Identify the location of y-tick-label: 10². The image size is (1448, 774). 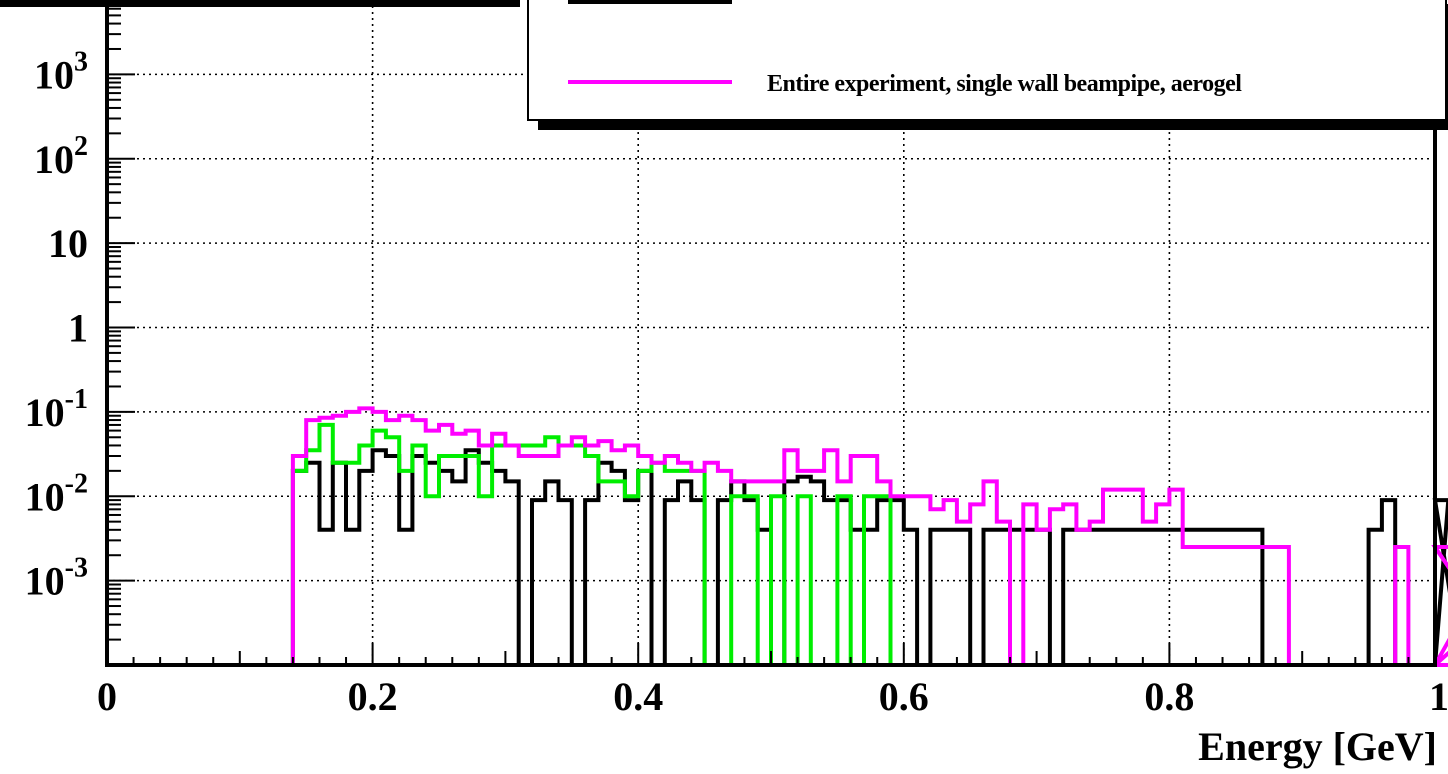
(61, 156).